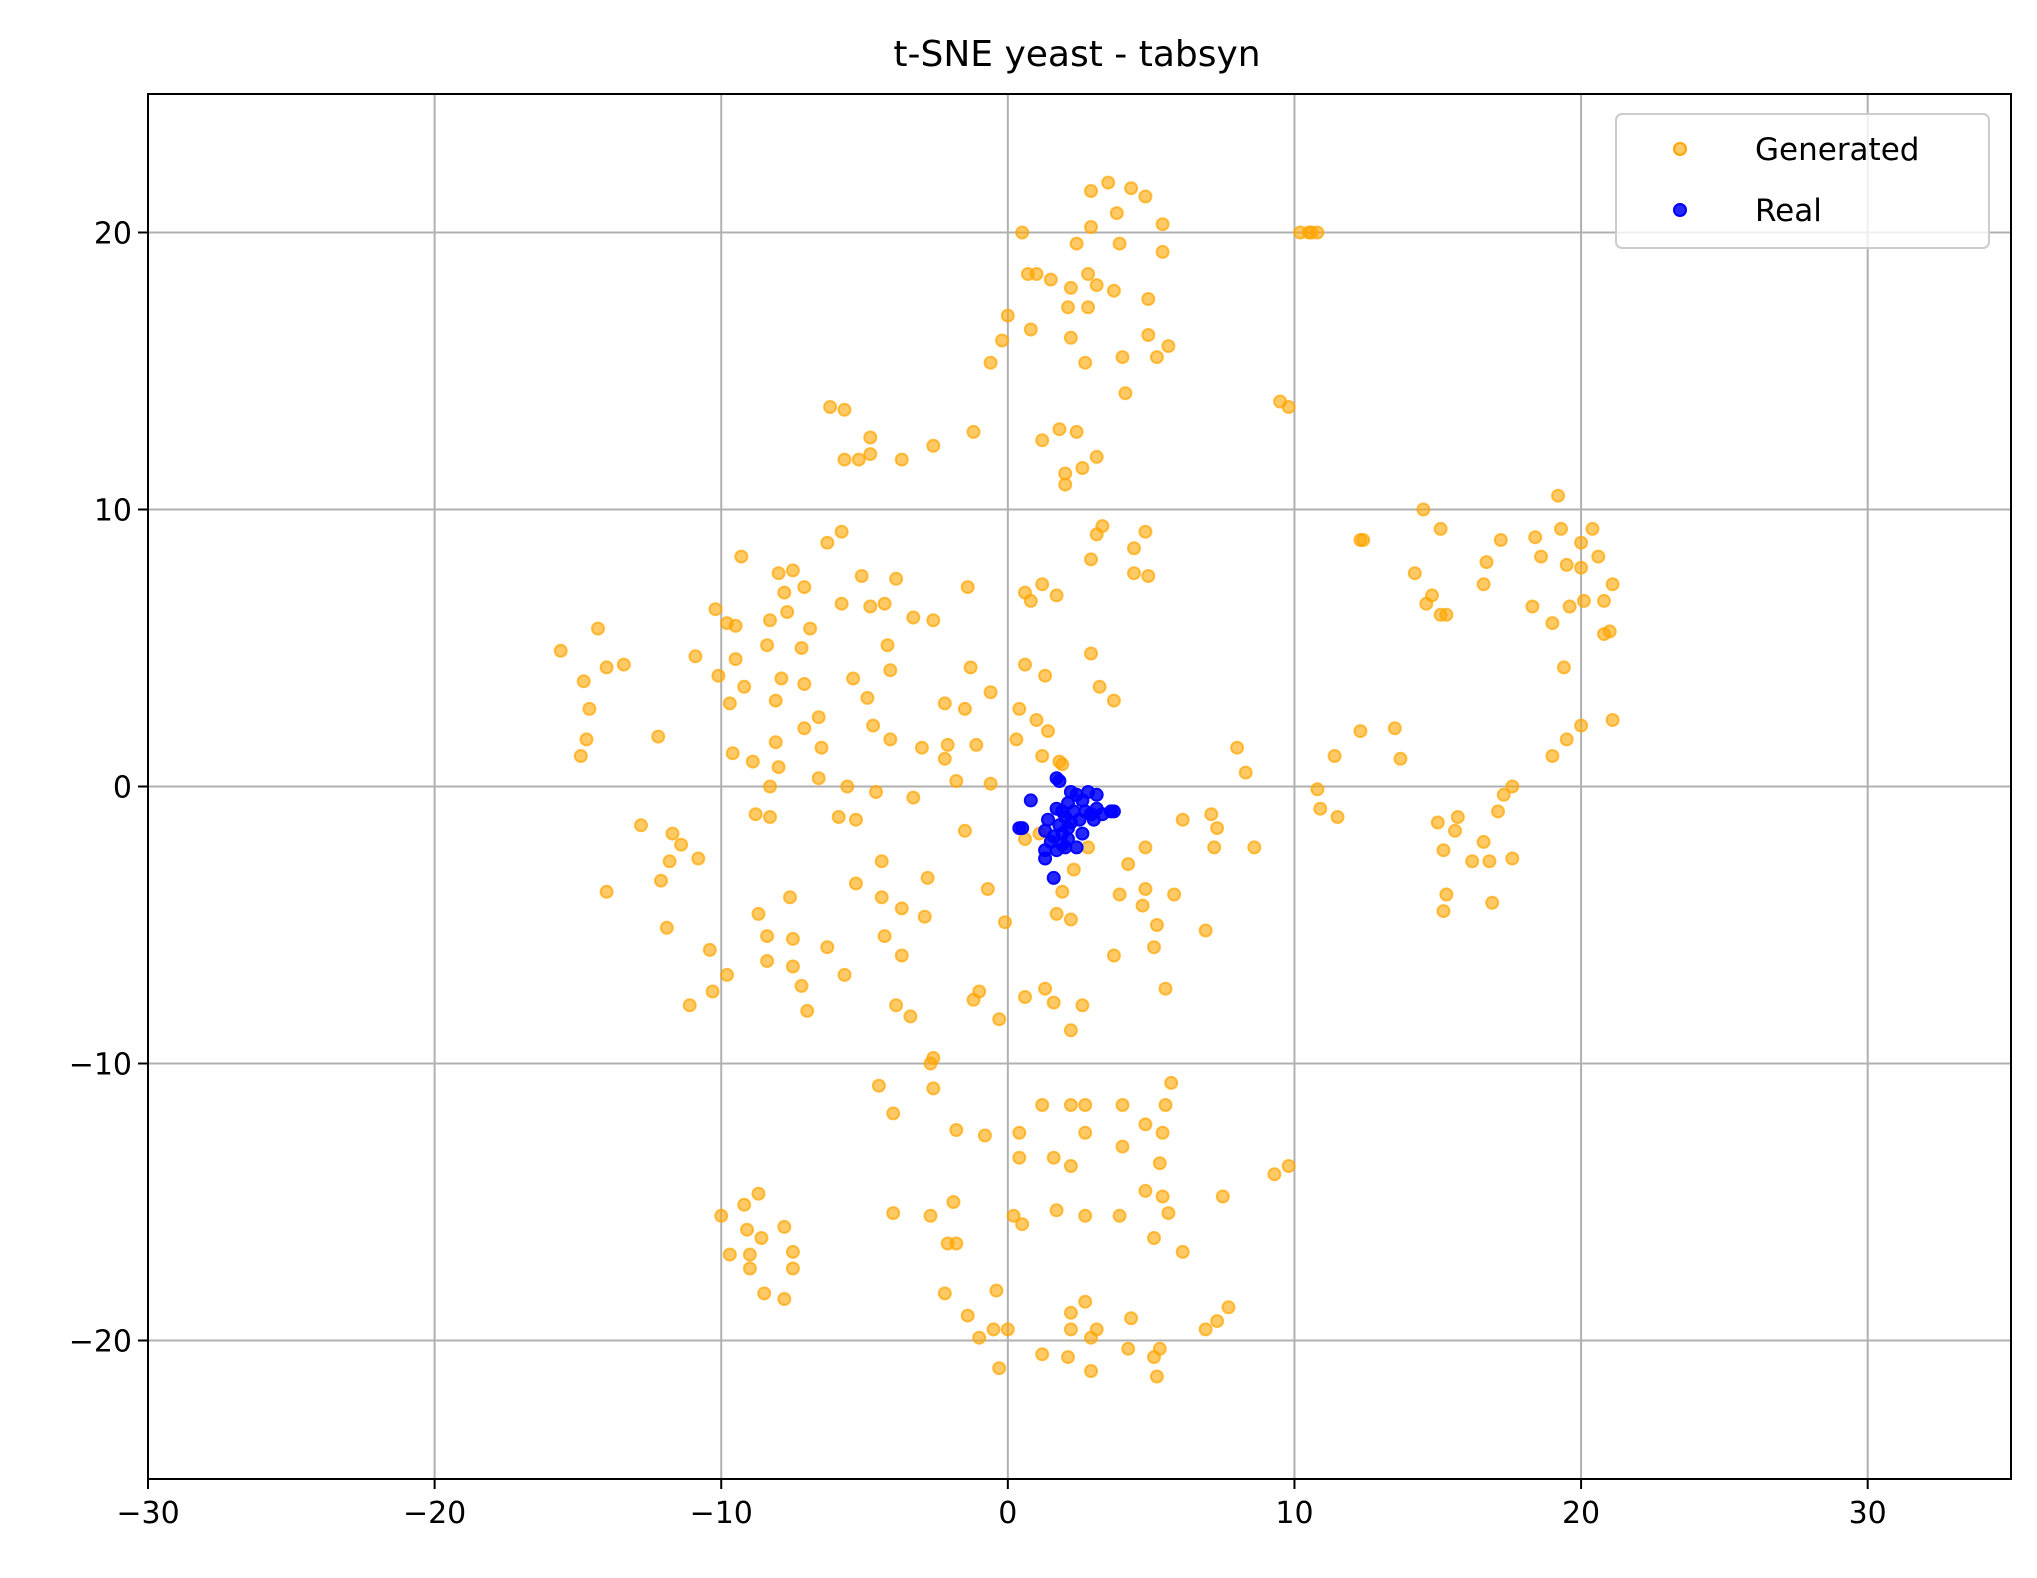  I want to click on x-tick-label: −30, so click(147, 1513).